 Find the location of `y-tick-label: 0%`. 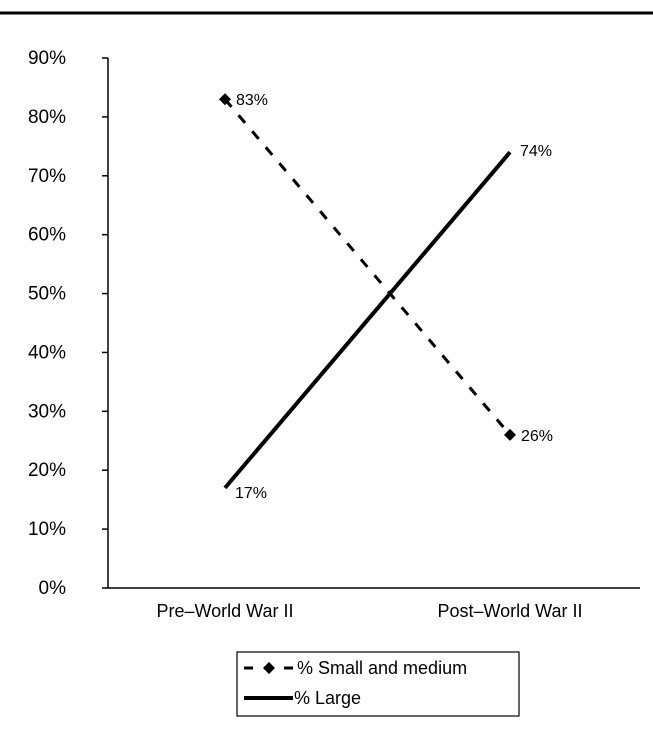

y-tick-label: 0% is located at coordinates (53, 588).